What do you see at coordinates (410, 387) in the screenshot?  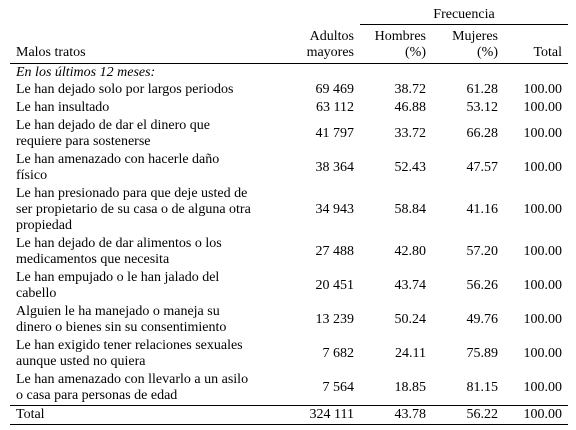 I see `hombres-cell: 18.85` at bounding box center [410, 387].